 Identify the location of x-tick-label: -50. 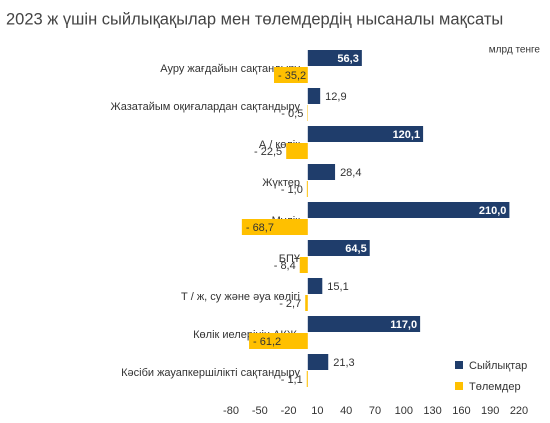
(260, 411).